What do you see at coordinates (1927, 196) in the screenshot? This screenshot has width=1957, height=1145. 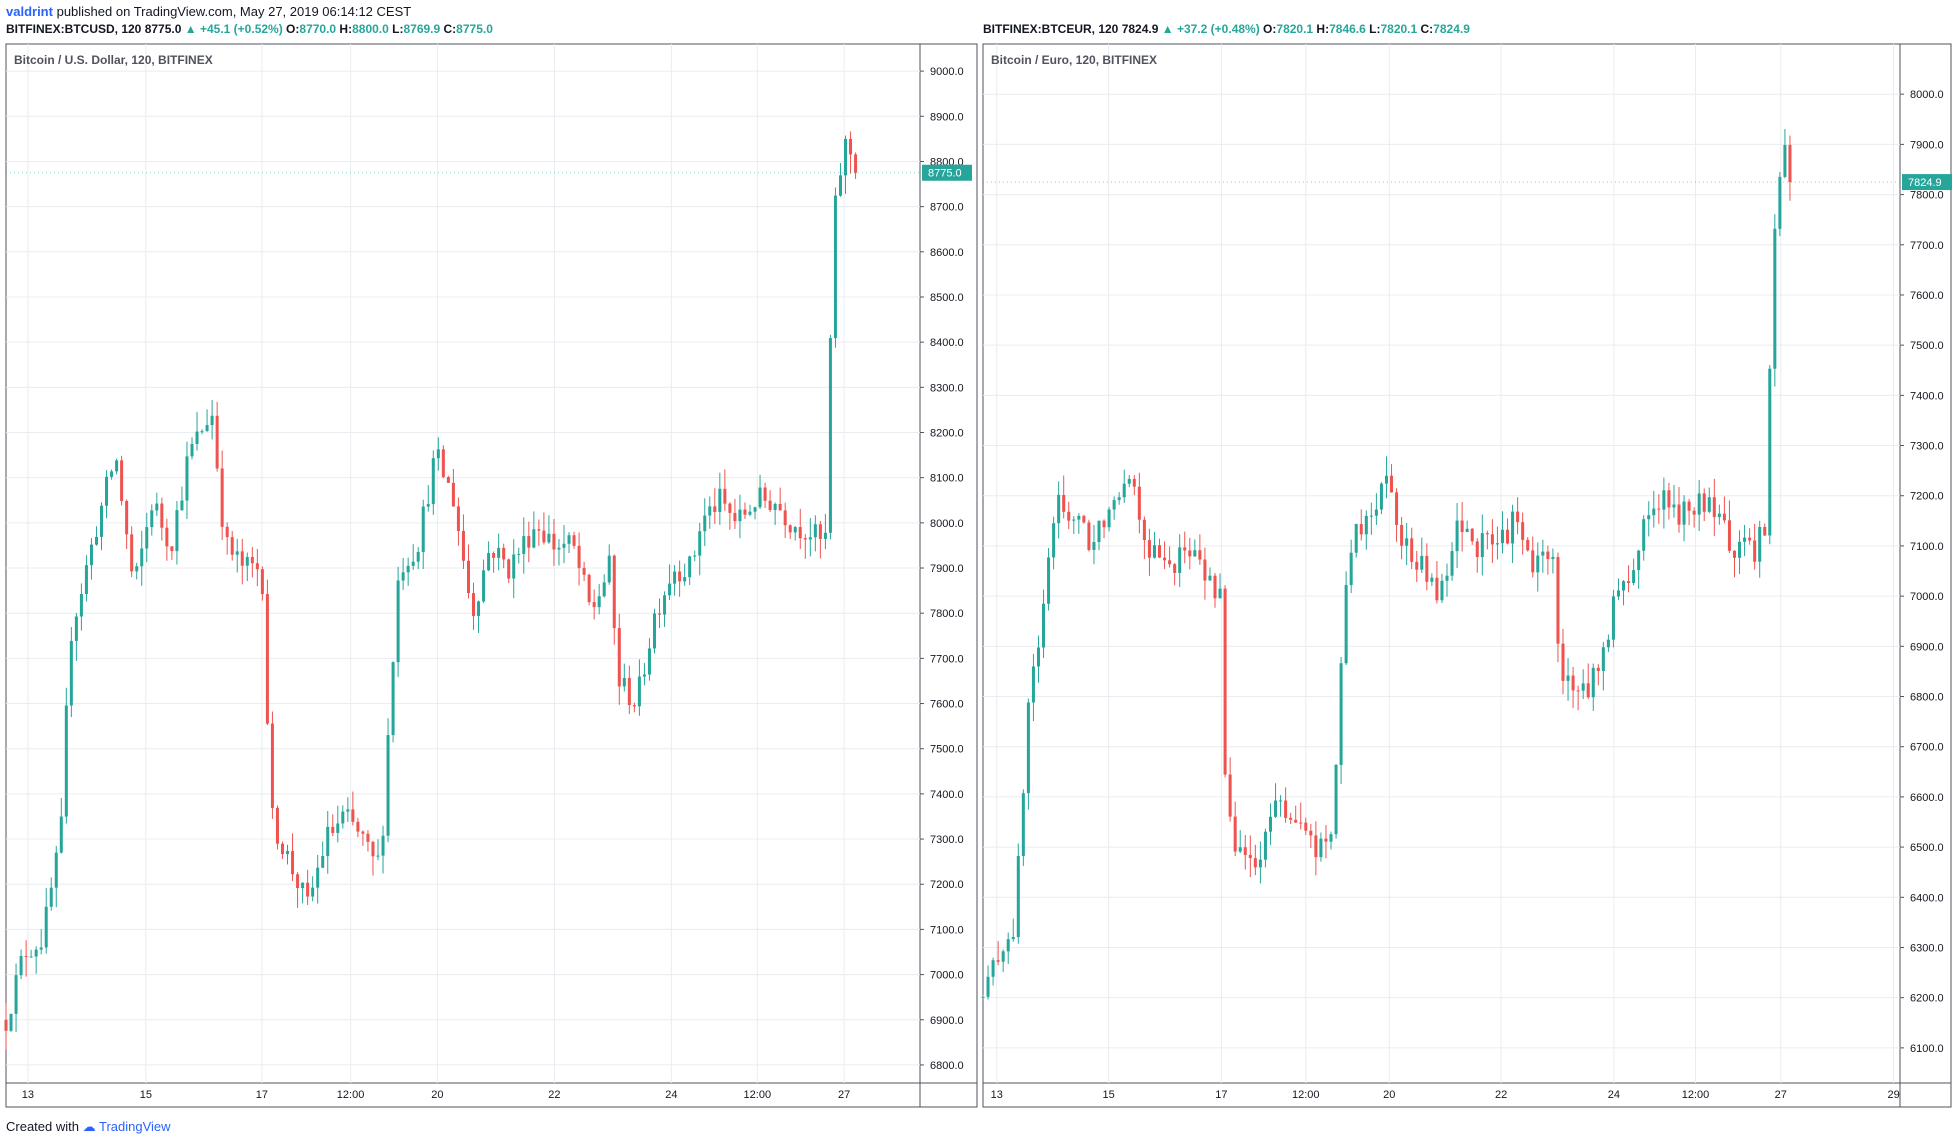 I see `y-tick-label: 7800.0` at bounding box center [1927, 196].